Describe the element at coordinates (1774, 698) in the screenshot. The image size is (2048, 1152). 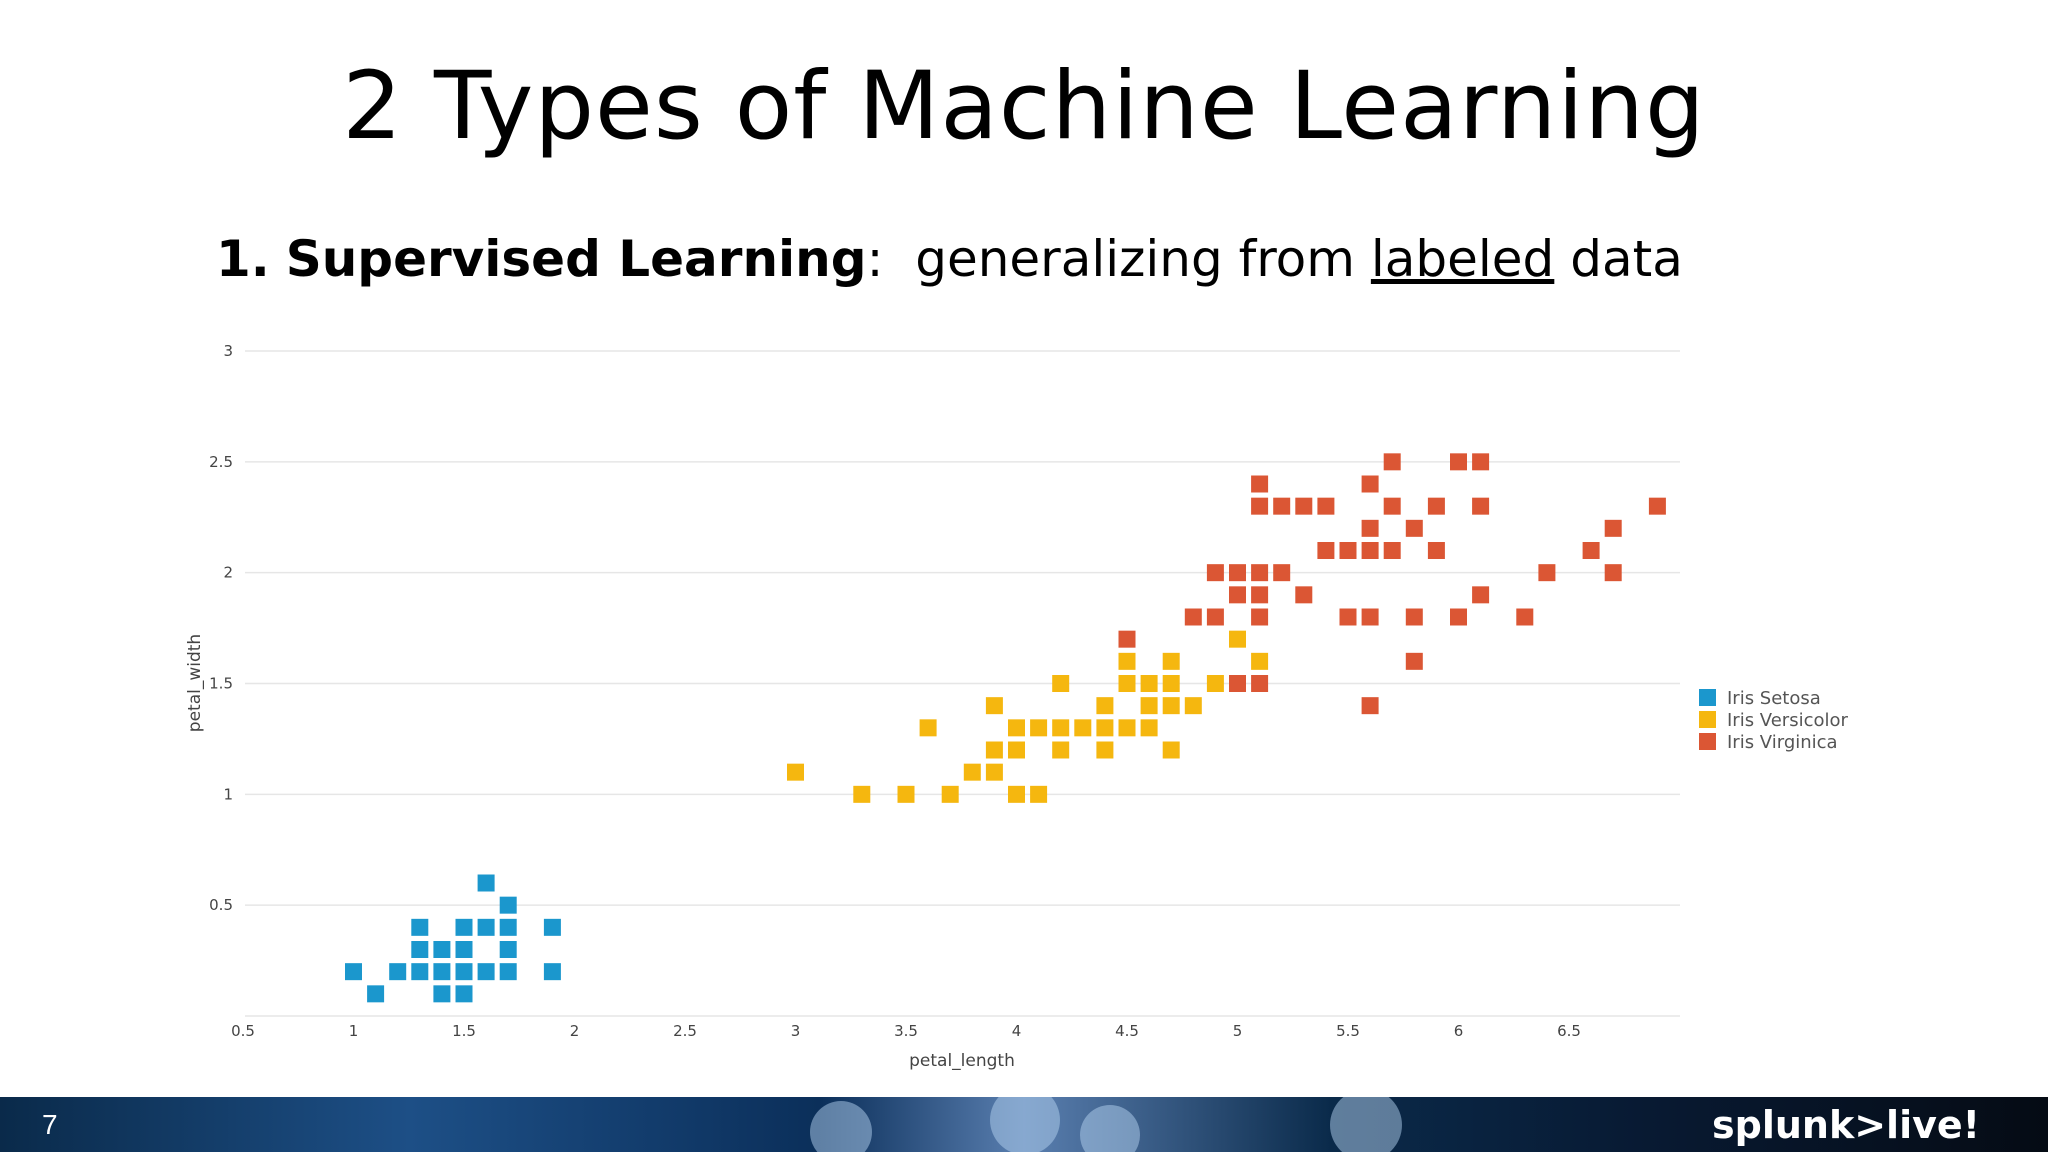
I see `legend-label: Iris Setosa` at that location.